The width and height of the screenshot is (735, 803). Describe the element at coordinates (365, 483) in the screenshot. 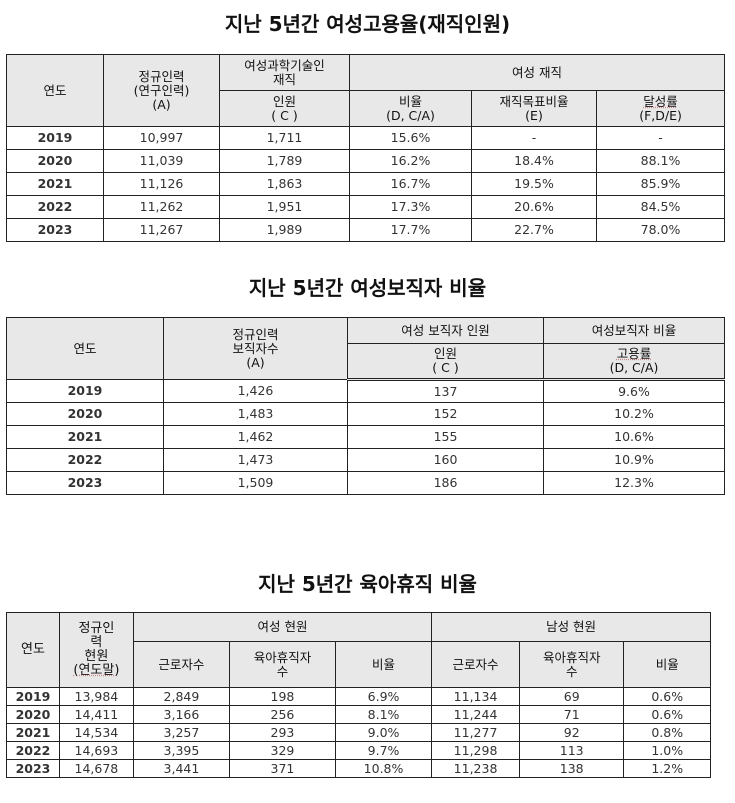

I see `table-row: 2023 1,509 186 12.3%` at that location.